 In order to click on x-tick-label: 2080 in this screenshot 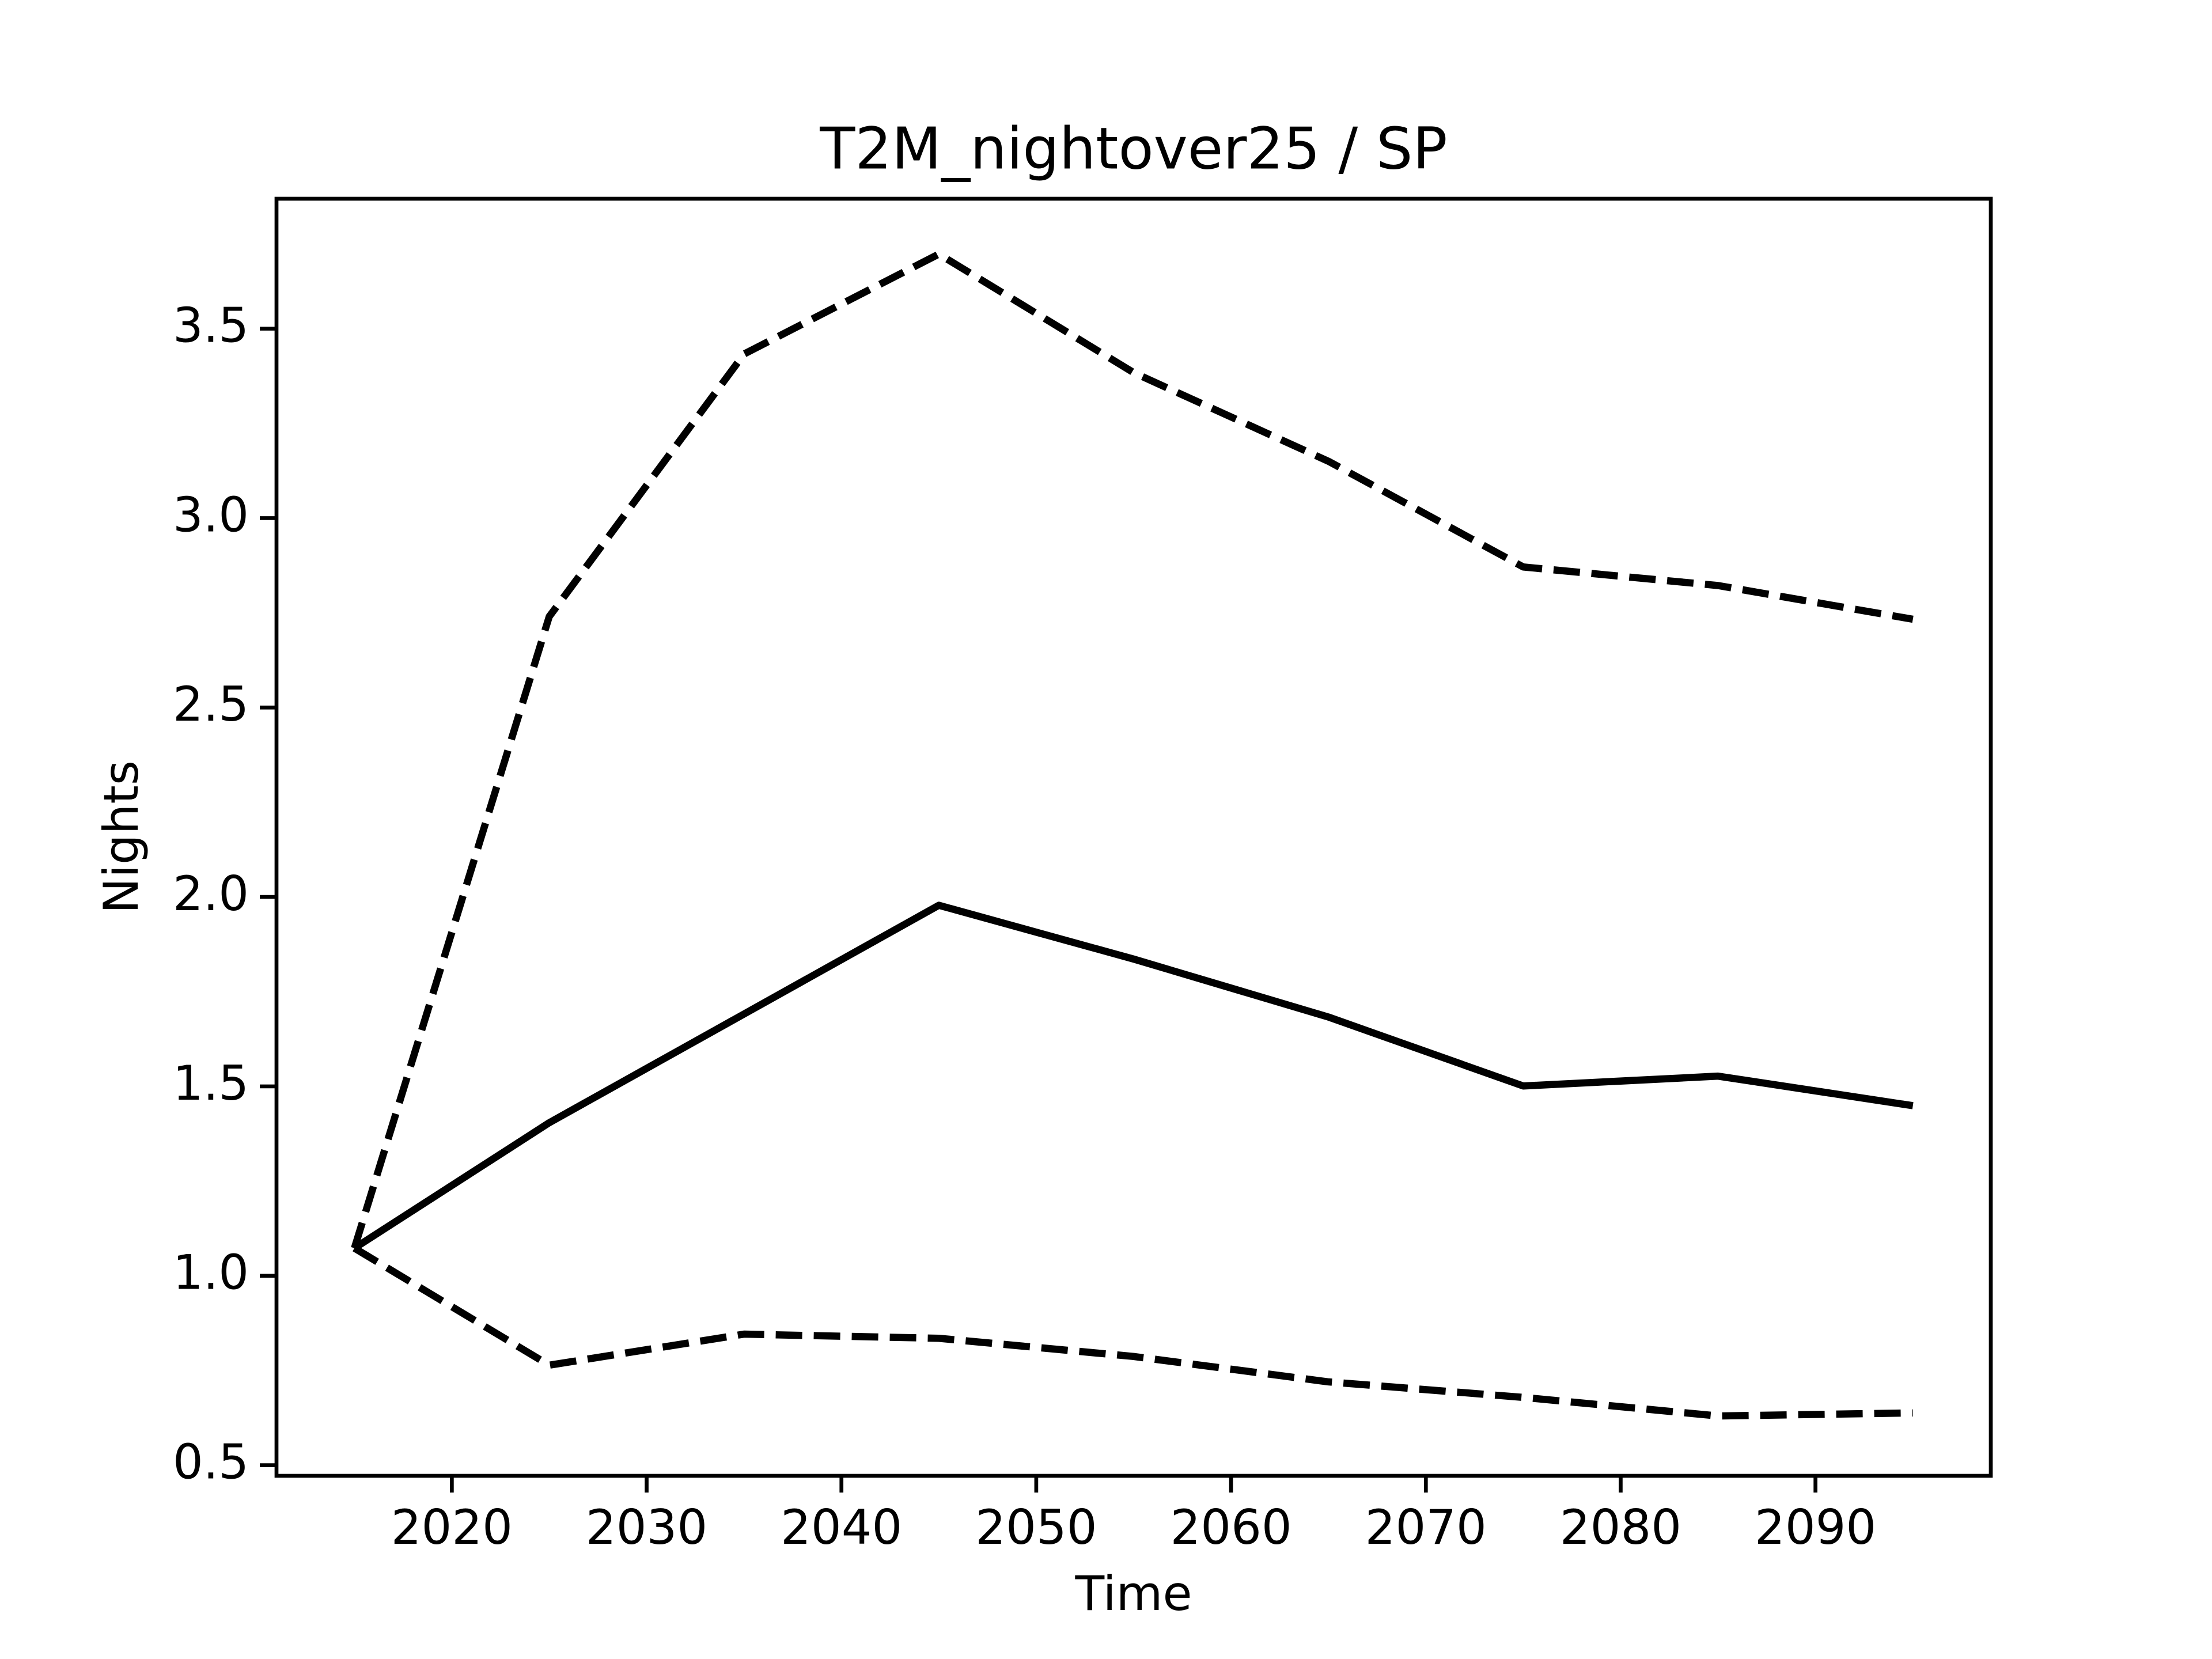, I will do `click(1620, 1527)`.